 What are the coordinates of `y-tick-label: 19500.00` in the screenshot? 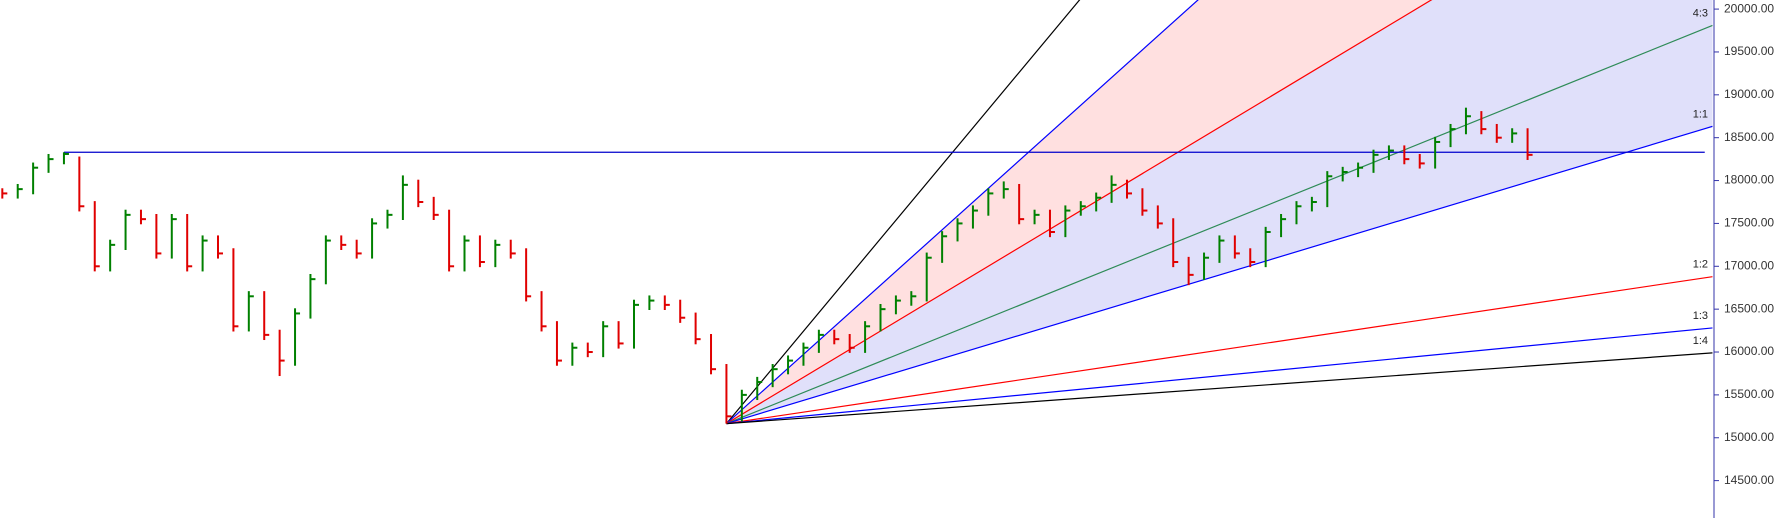 It's located at (1749, 51).